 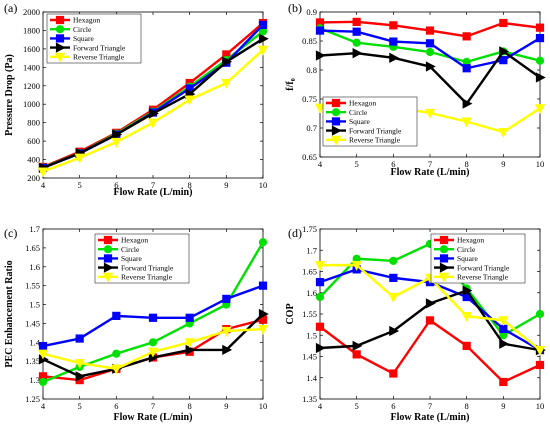 What do you see at coordinates (34, 342) in the screenshot?
I see `y-tick-label: 1.4` at bounding box center [34, 342].